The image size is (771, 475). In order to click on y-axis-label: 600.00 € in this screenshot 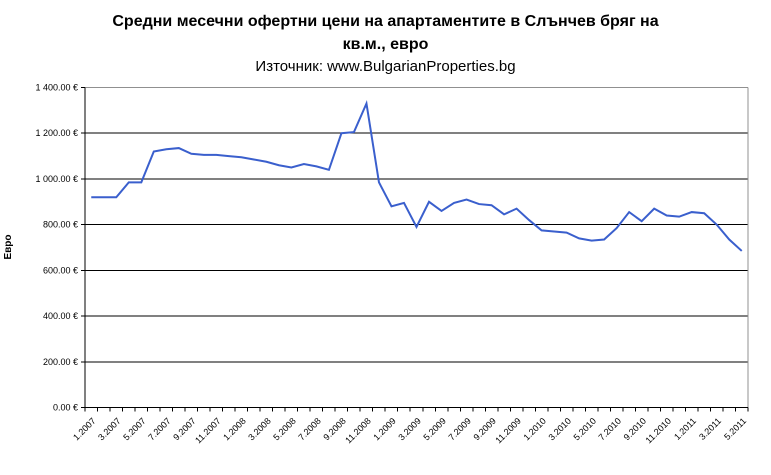, I will do `click(60, 270)`.